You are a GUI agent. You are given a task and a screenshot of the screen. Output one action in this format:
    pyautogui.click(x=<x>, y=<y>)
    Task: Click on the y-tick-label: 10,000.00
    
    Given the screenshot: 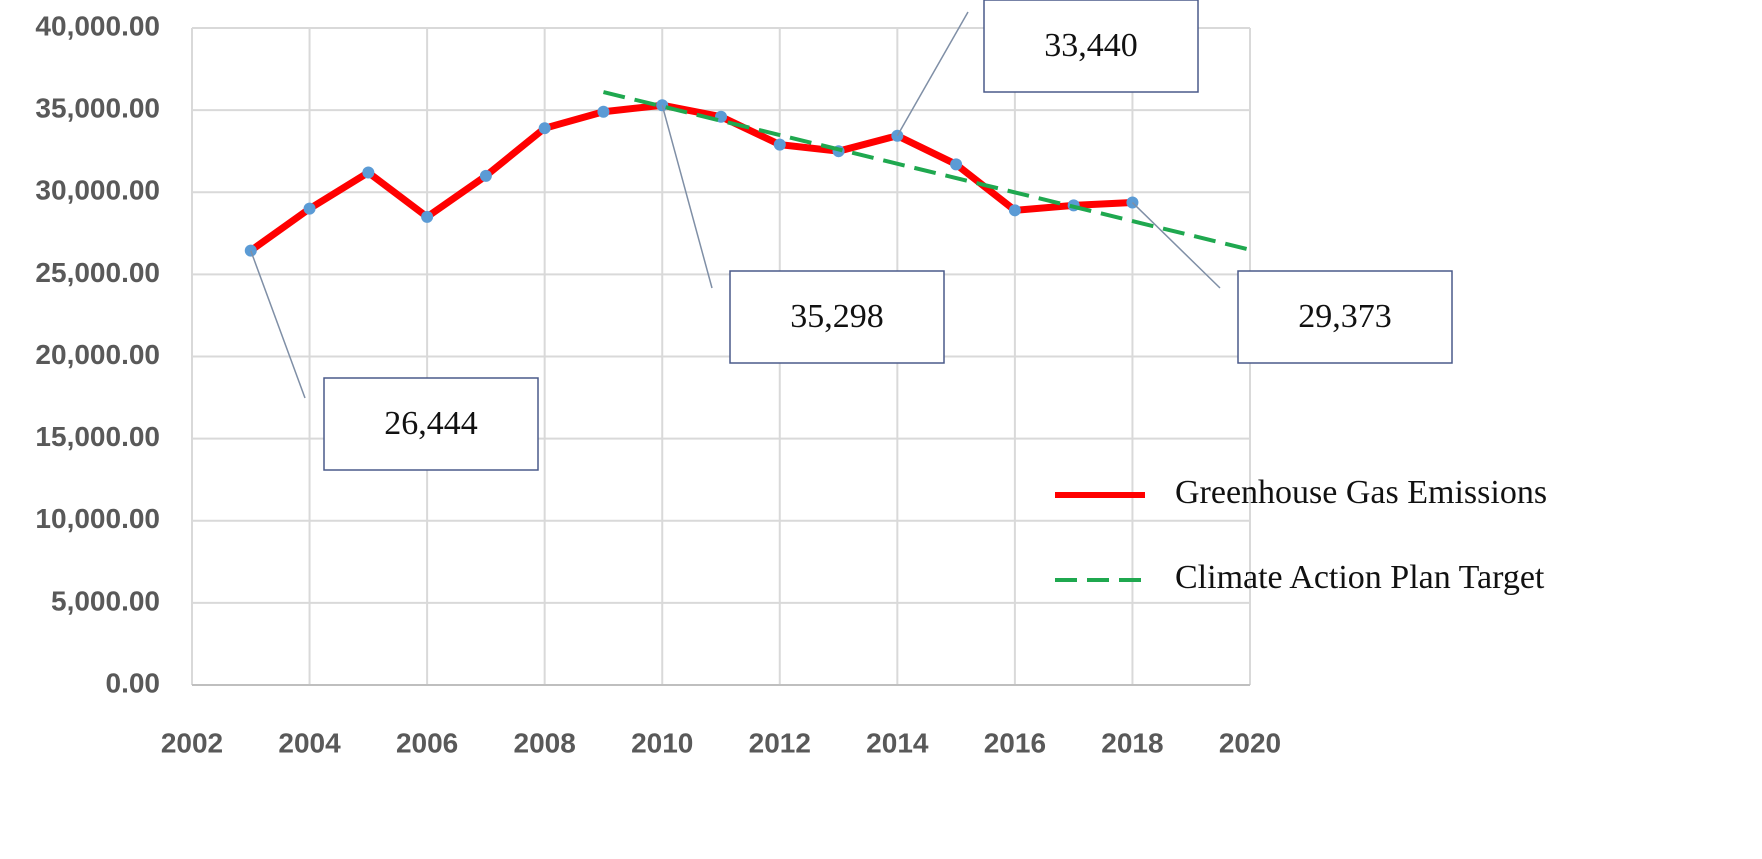 What is the action you would take?
    pyautogui.click(x=97, y=518)
    